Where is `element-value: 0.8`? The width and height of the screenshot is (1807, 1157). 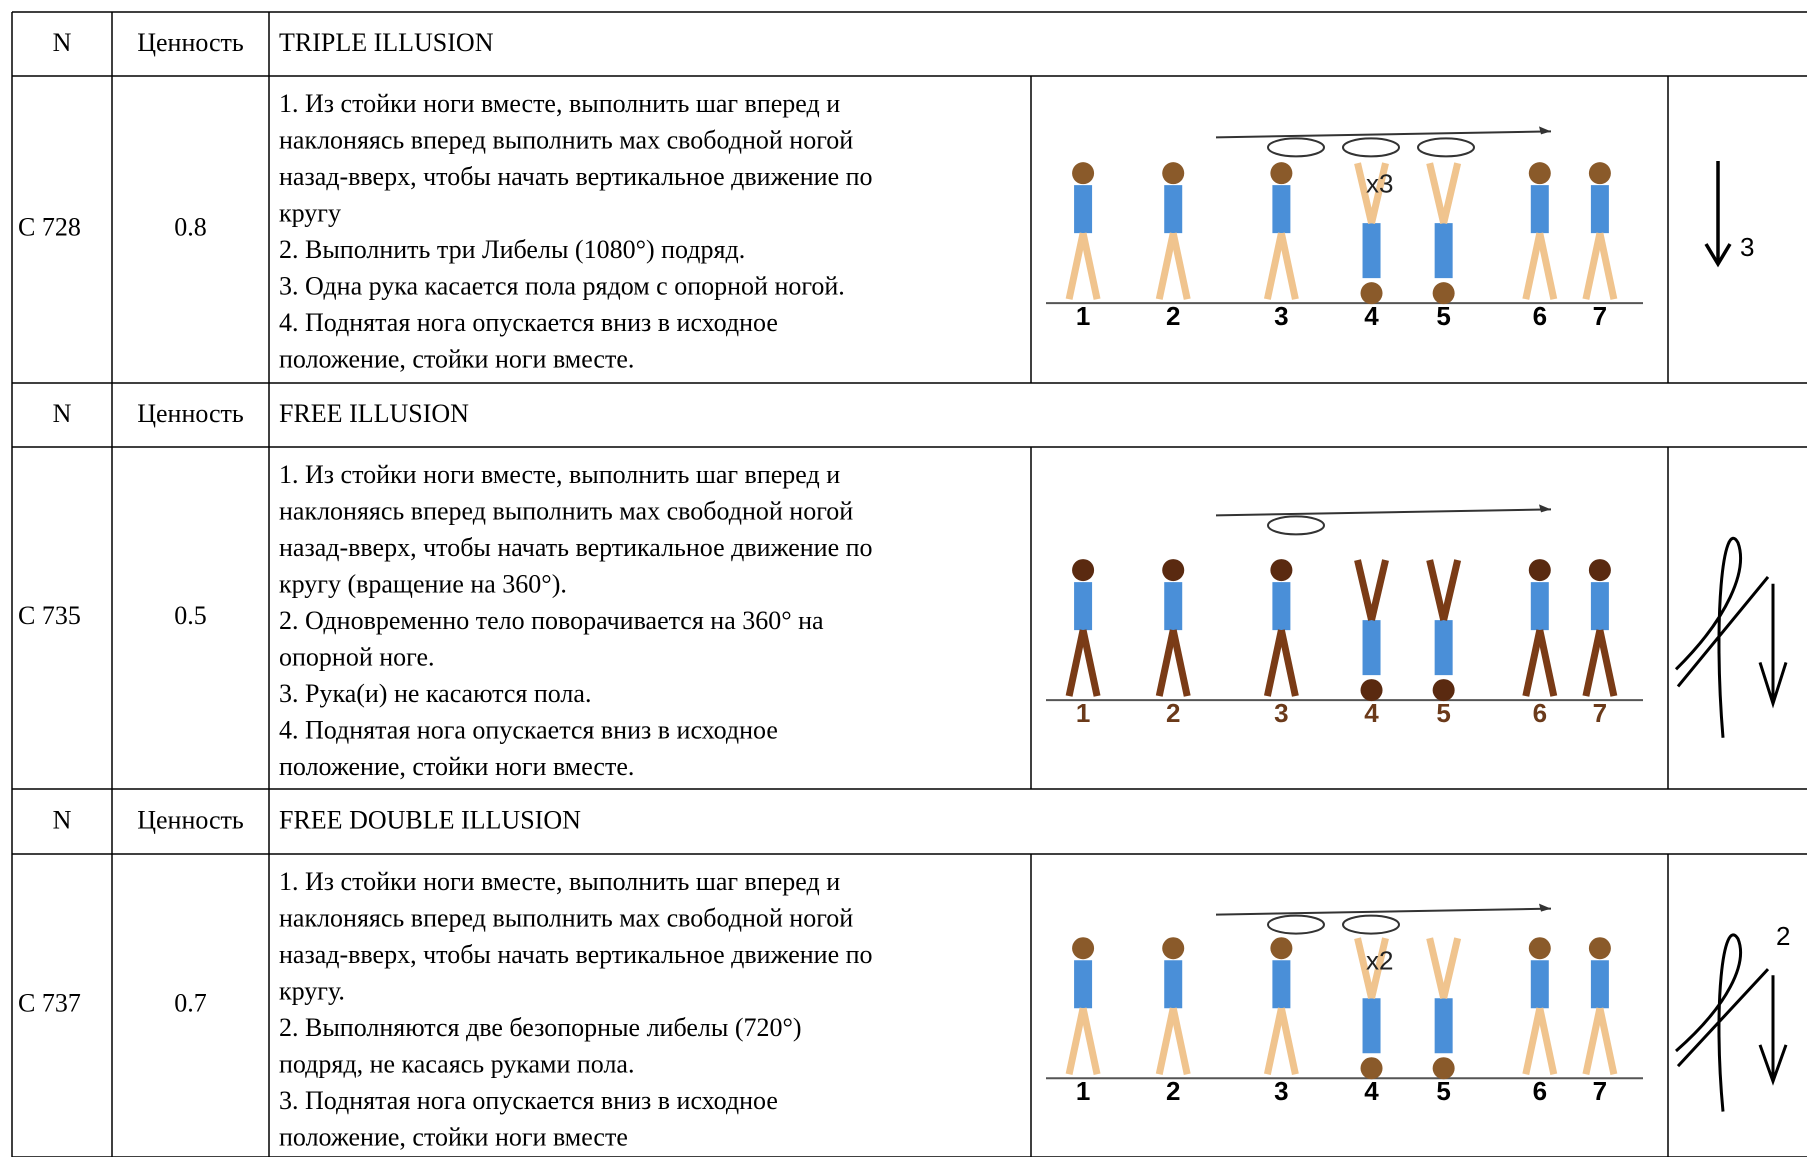 element-value: 0.8 is located at coordinates (190, 226).